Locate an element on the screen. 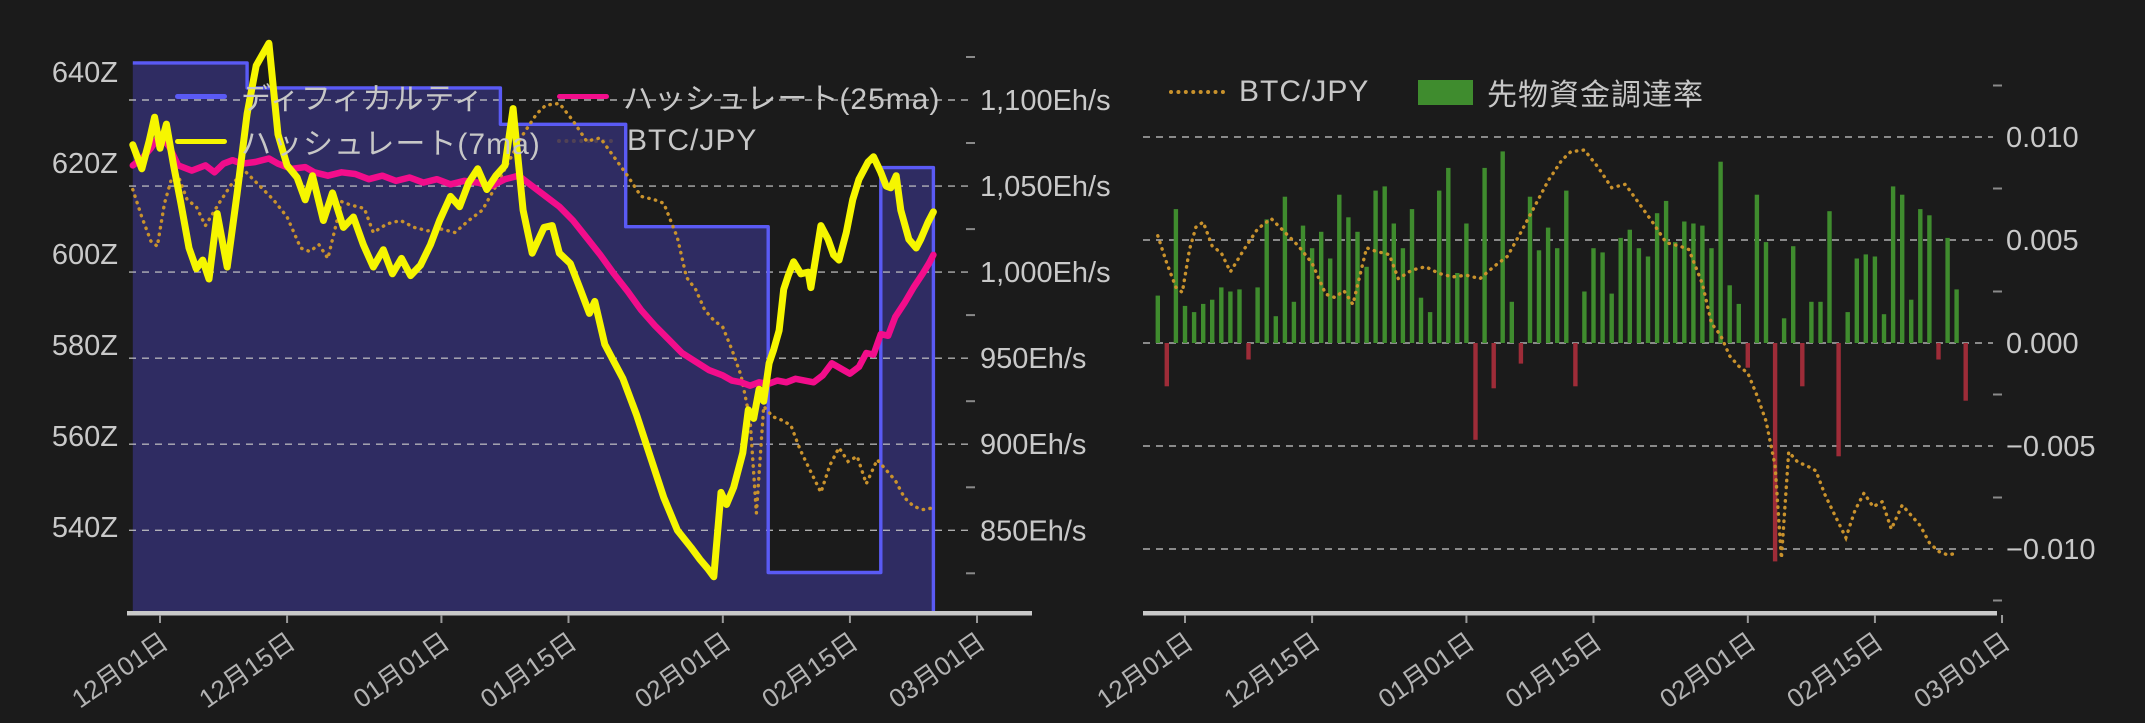  svg-text: 560Z is located at coordinates (85, 437).